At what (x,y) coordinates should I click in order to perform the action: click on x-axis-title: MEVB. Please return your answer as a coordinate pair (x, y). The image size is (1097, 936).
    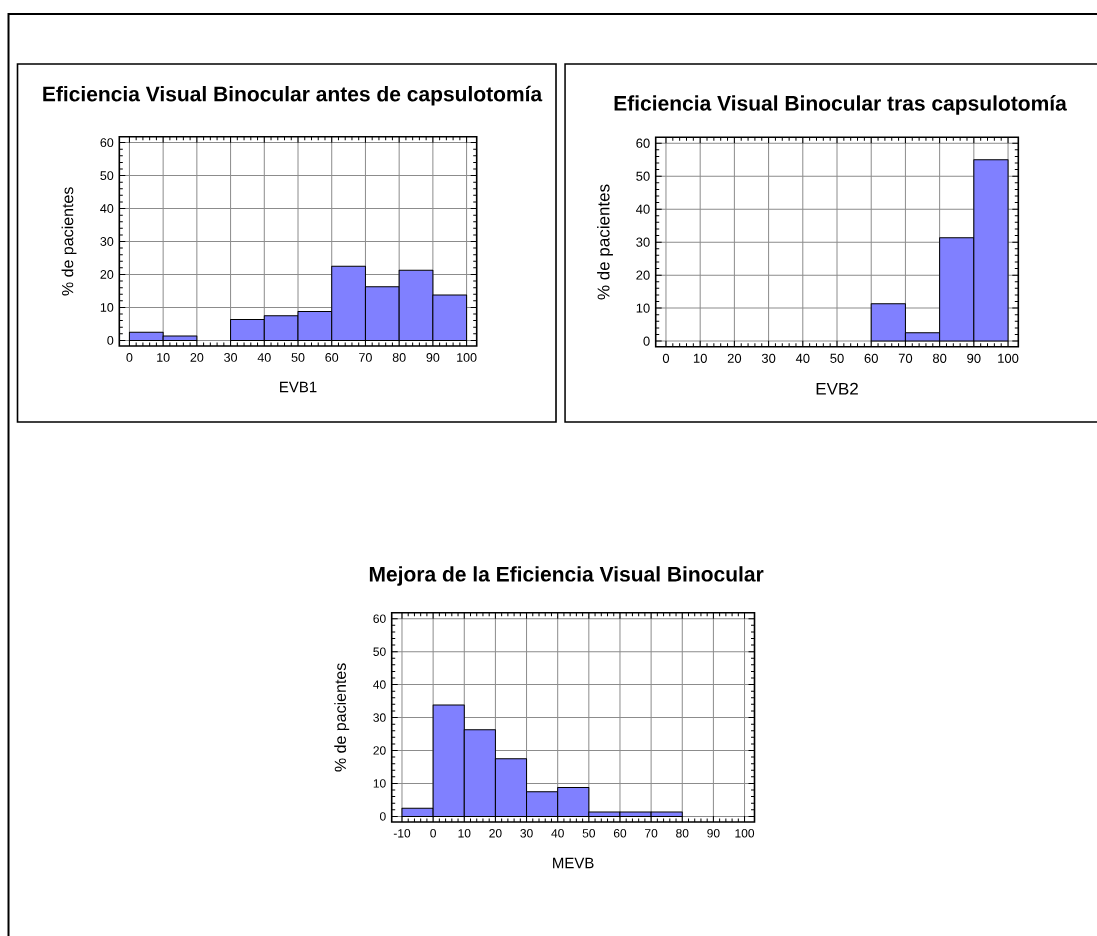
    Looking at the image, I should click on (573, 863).